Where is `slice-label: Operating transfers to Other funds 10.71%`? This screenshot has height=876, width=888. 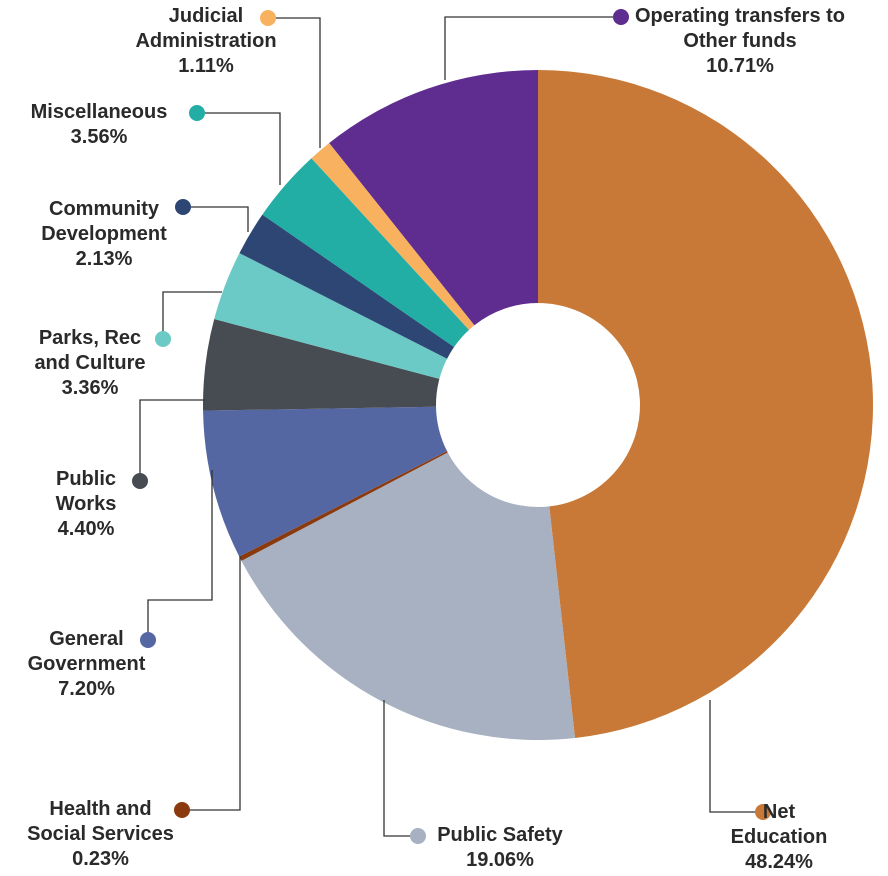
slice-label: Operating transfers to Other funds 10.71% is located at coordinates (740, 41).